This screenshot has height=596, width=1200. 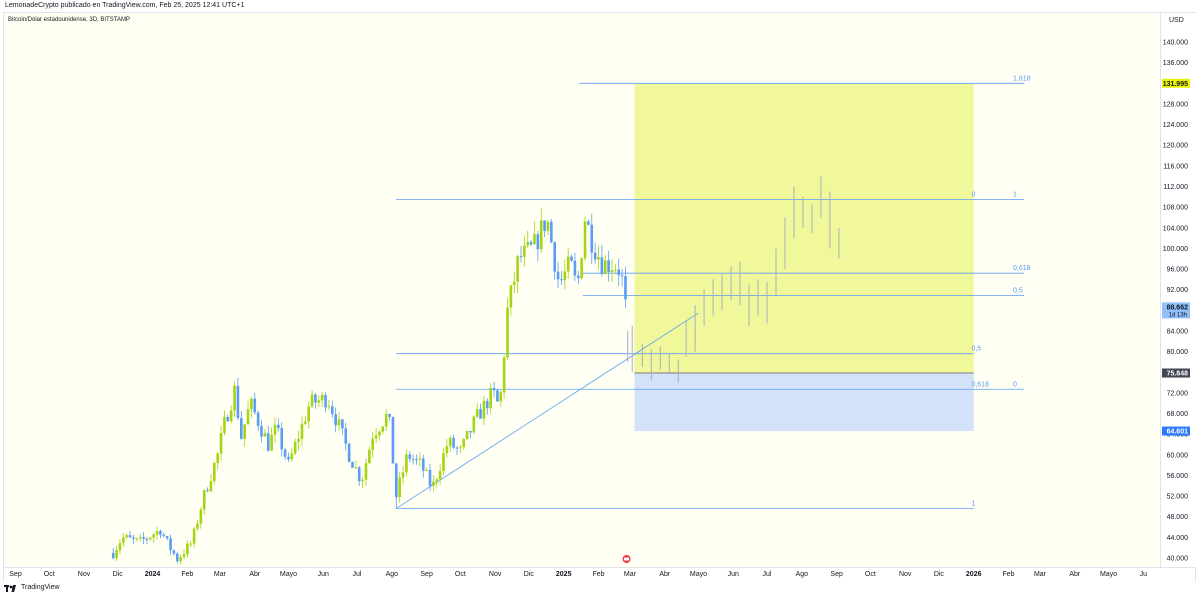 I want to click on price-axis, so click(x=1178, y=290).